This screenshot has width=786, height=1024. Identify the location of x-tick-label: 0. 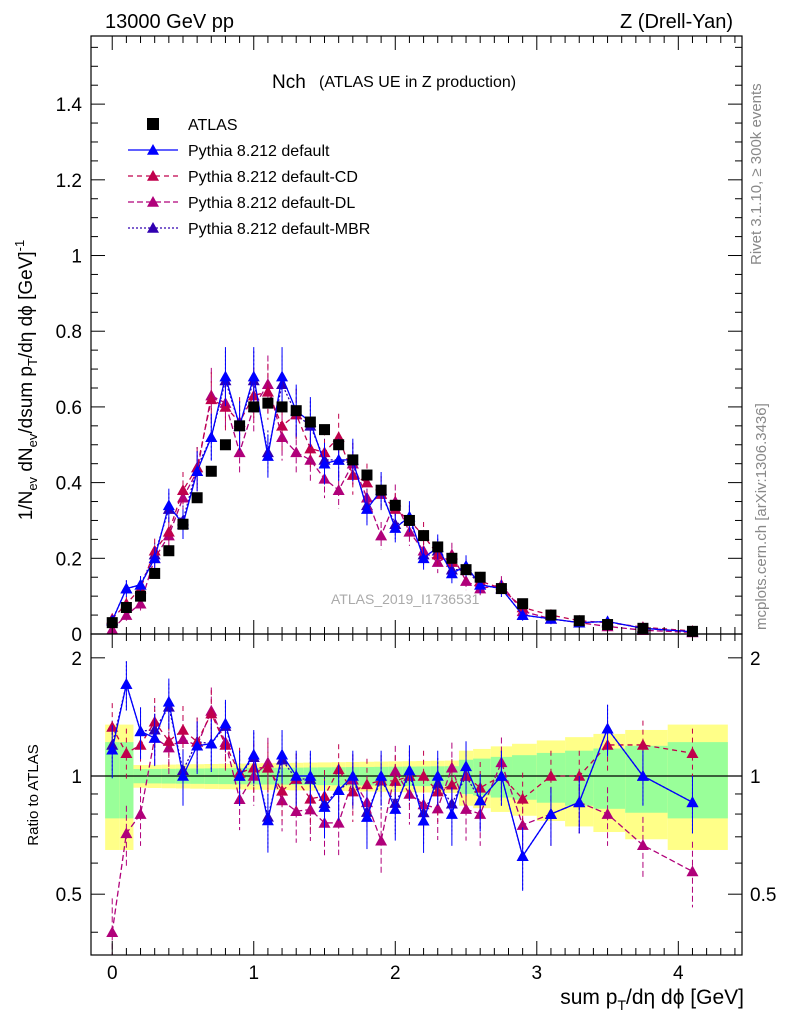
(112, 973).